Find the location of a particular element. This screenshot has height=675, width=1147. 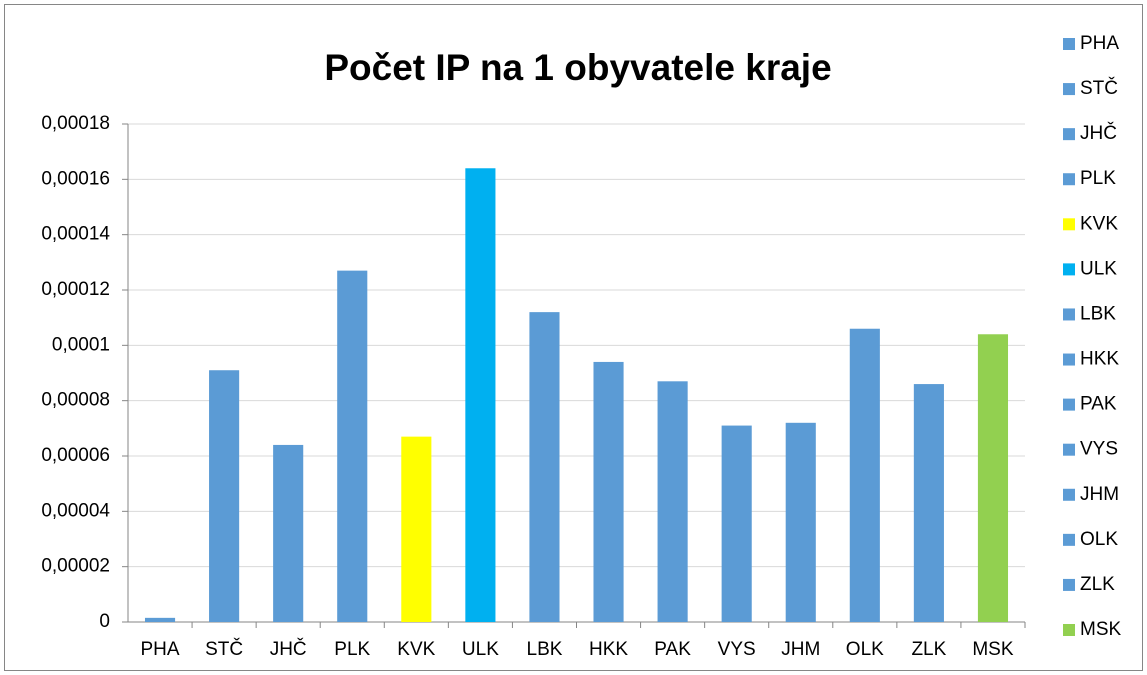

legend-label: STČ is located at coordinates (1099, 88).